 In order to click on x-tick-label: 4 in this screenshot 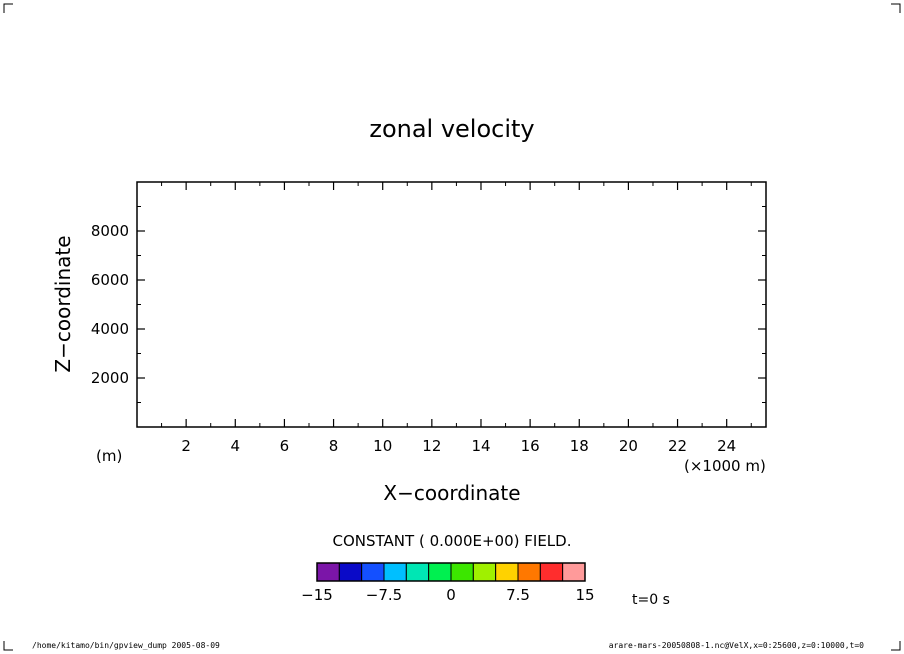, I will do `click(236, 446)`.